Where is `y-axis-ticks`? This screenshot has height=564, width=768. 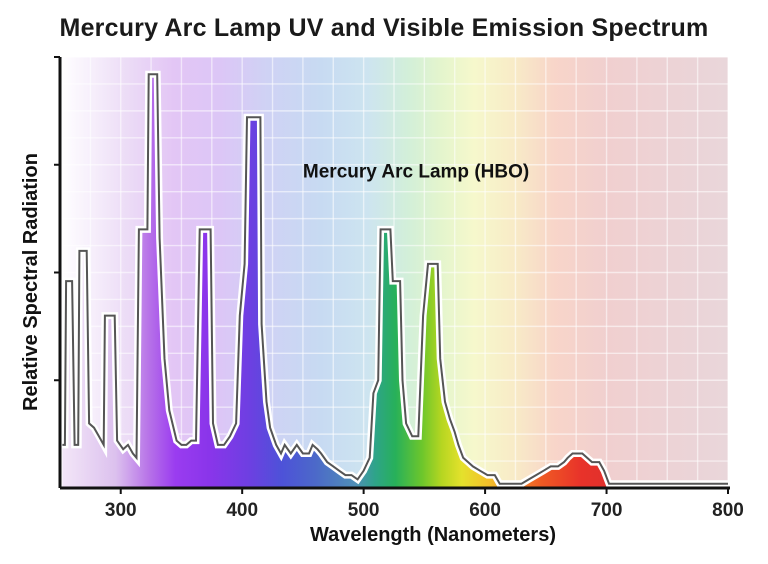
y-axis-ticks is located at coordinates (57, 219).